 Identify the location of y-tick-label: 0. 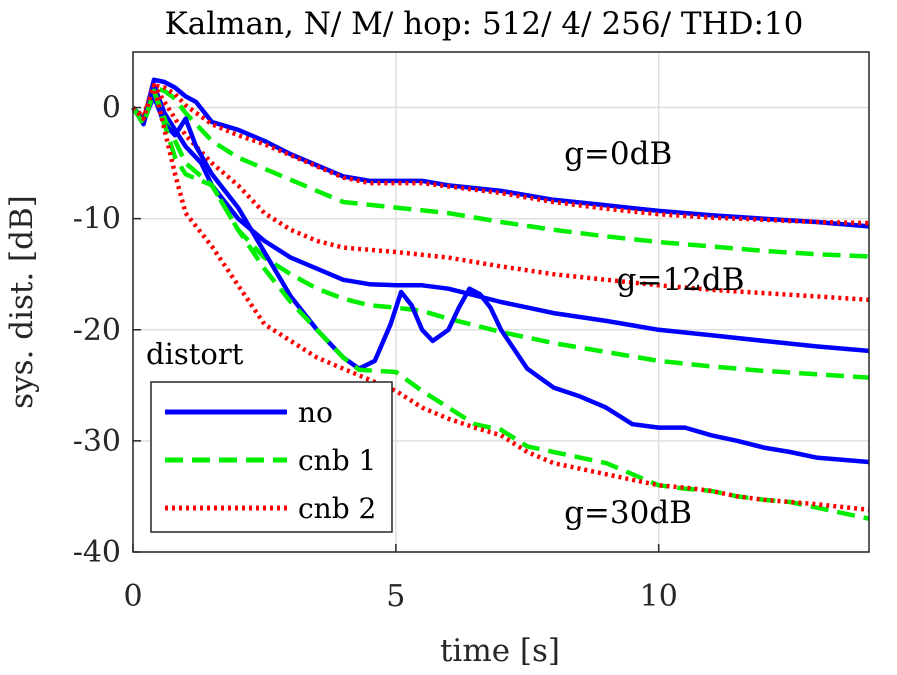
(111, 108).